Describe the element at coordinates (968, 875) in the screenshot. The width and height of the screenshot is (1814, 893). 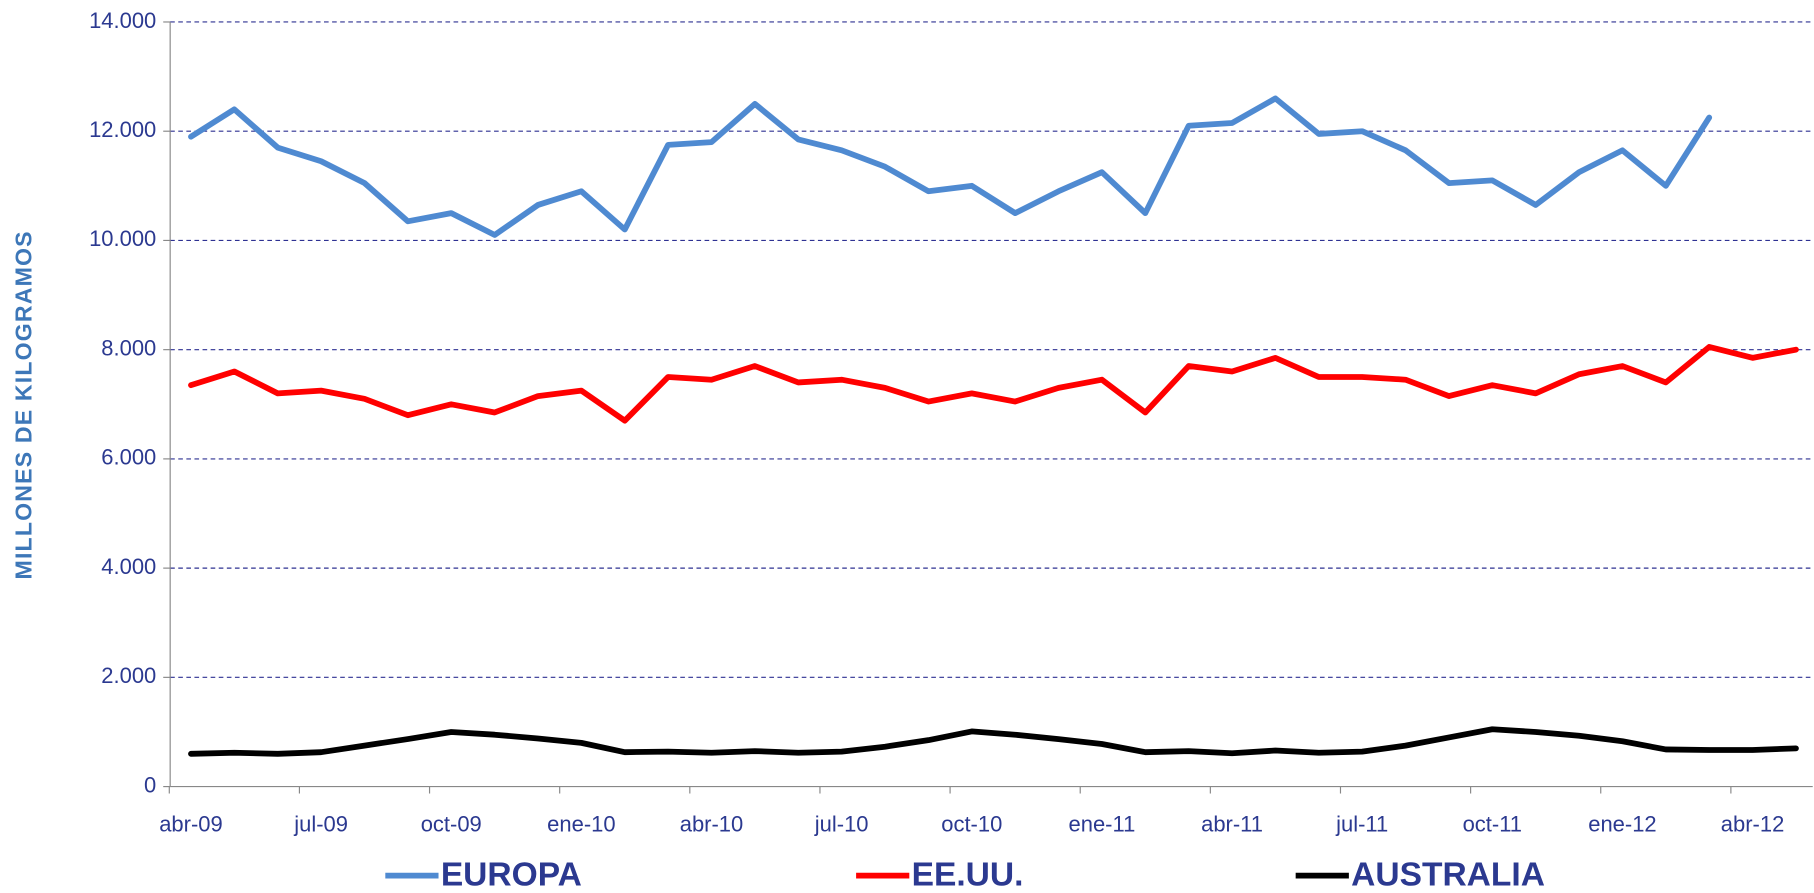
I see `legend-label: EE.UU.` at that location.